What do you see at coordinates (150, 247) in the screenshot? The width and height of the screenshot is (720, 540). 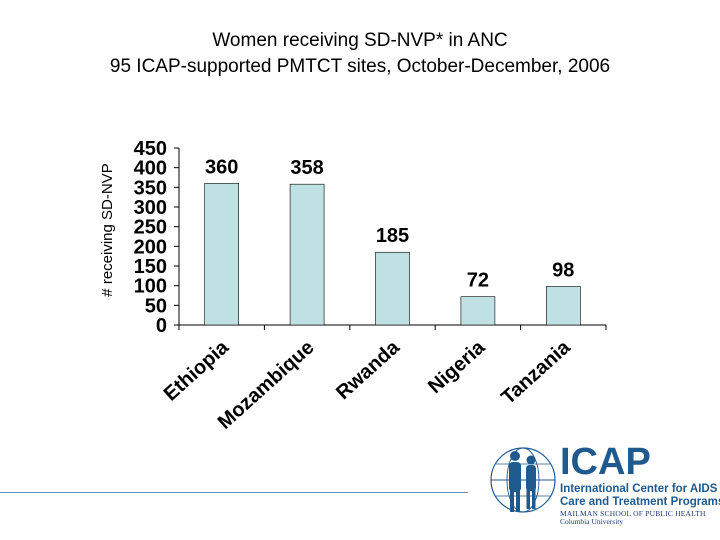 I see `y-tick-label: 200` at bounding box center [150, 247].